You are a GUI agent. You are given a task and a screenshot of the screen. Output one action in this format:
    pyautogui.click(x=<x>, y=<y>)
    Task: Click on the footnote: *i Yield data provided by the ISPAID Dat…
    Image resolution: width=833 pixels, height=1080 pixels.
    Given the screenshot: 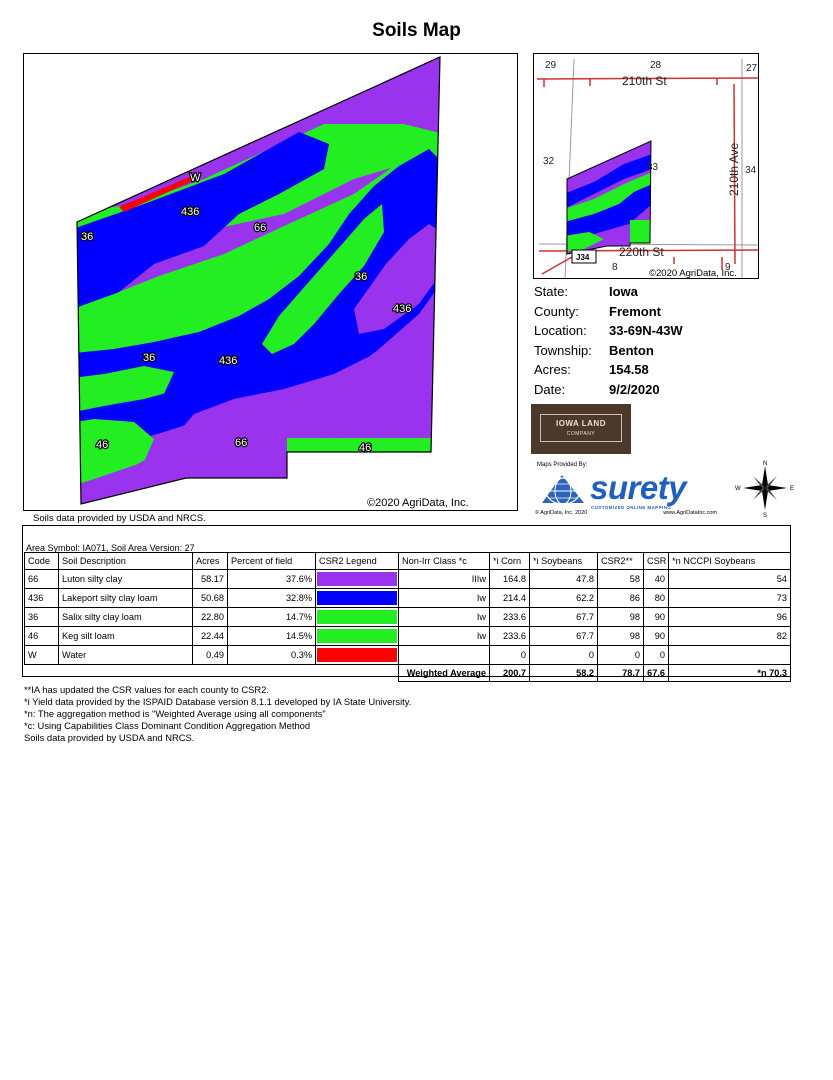 What is the action you would take?
    pyautogui.click(x=218, y=701)
    